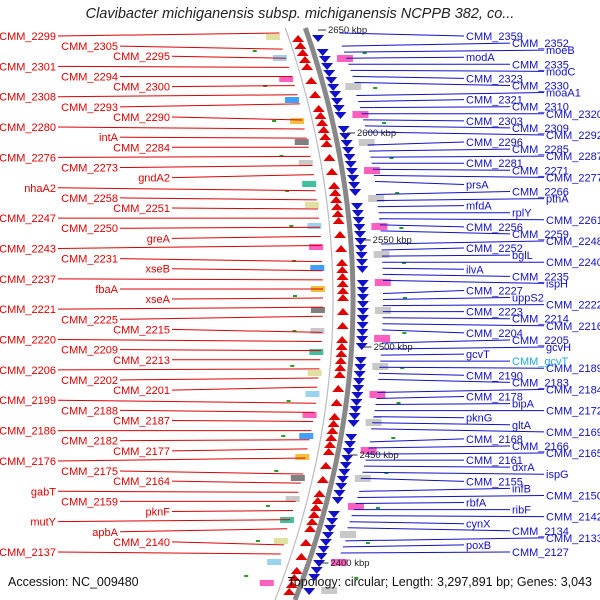 The image size is (600, 600). What do you see at coordinates (28, 67) in the screenshot?
I see `forward-gene-label: CMM_2301` at bounding box center [28, 67].